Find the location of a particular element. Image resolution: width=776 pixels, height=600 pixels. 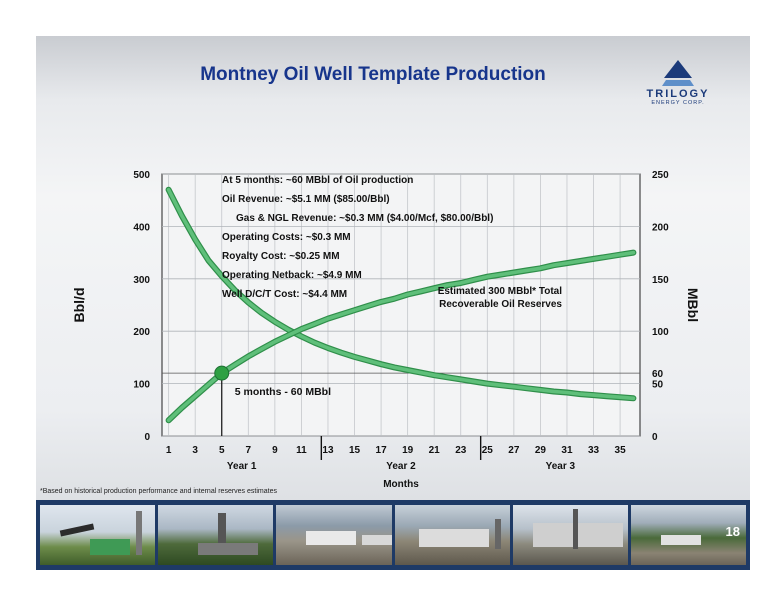

photo-well-site is located at coordinates (334, 535).